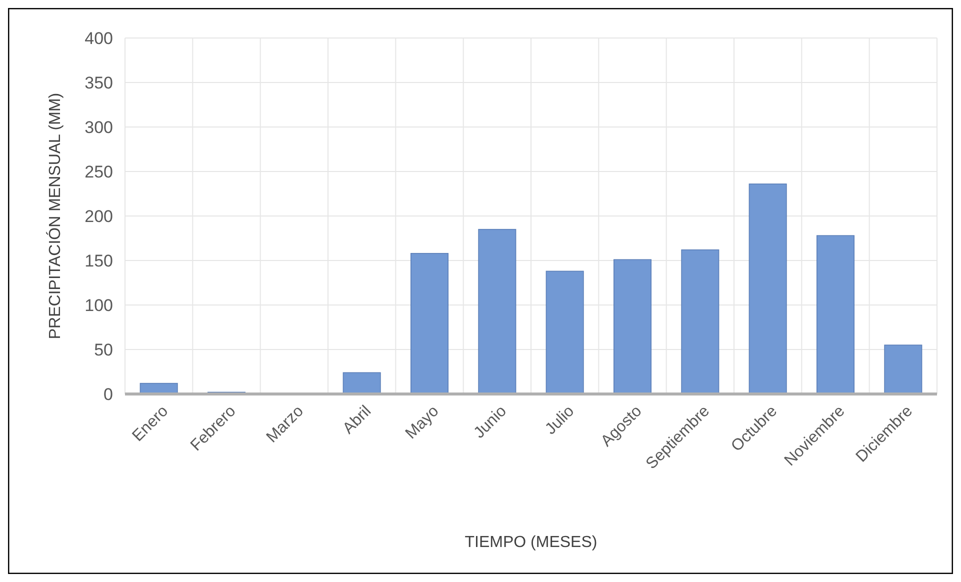 The width and height of the screenshot is (961, 582). Describe the element at coordinates (98, 172) in the screenshot. I see `y-tick-label: 250` at that location.